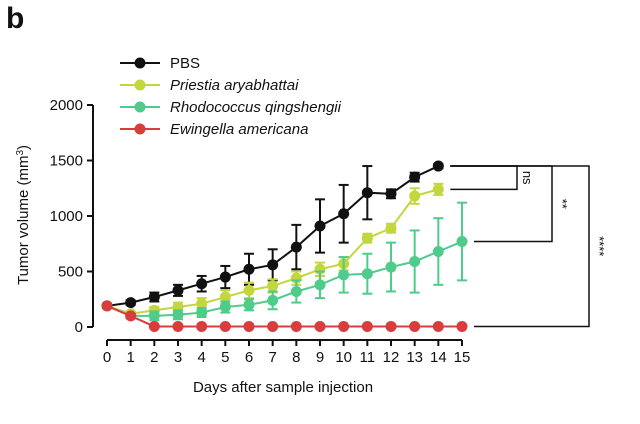 This screenshot has width=640, height=424. Describe the element at coordinates (185, 63) in the screenshot. I see `legend-label: PBS` at that location.